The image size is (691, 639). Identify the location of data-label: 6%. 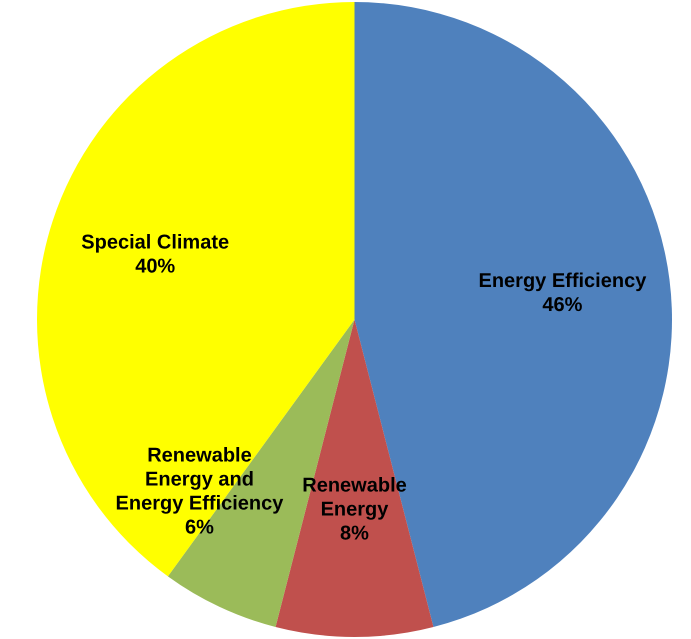
(199, 527).